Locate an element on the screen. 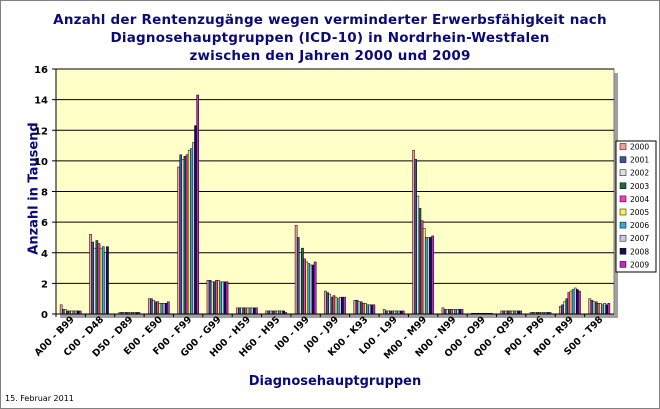 The height and width of the screenshot is (409, 660). legend-label: 2004 is located at coordinates (639, 199).